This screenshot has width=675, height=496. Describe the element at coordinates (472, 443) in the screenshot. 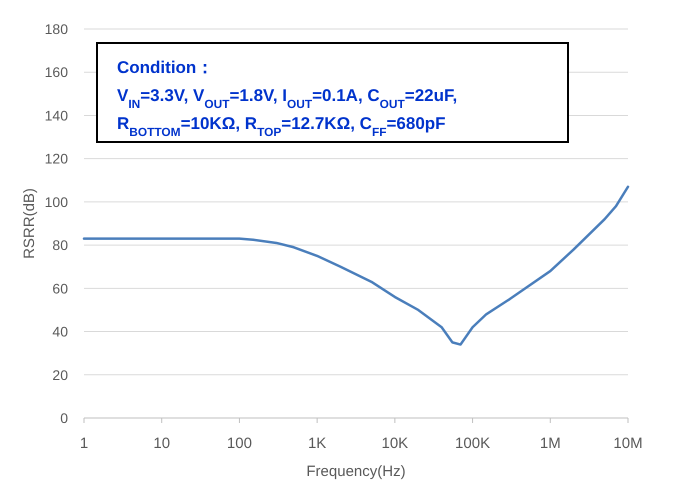

I see `x-tick-label: 100K` at that location.